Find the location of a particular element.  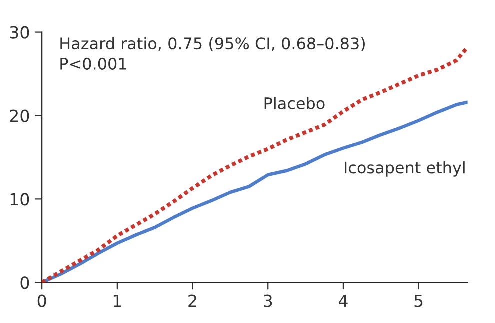

y-tick-label: 0 is located at coordinates (25, 283).